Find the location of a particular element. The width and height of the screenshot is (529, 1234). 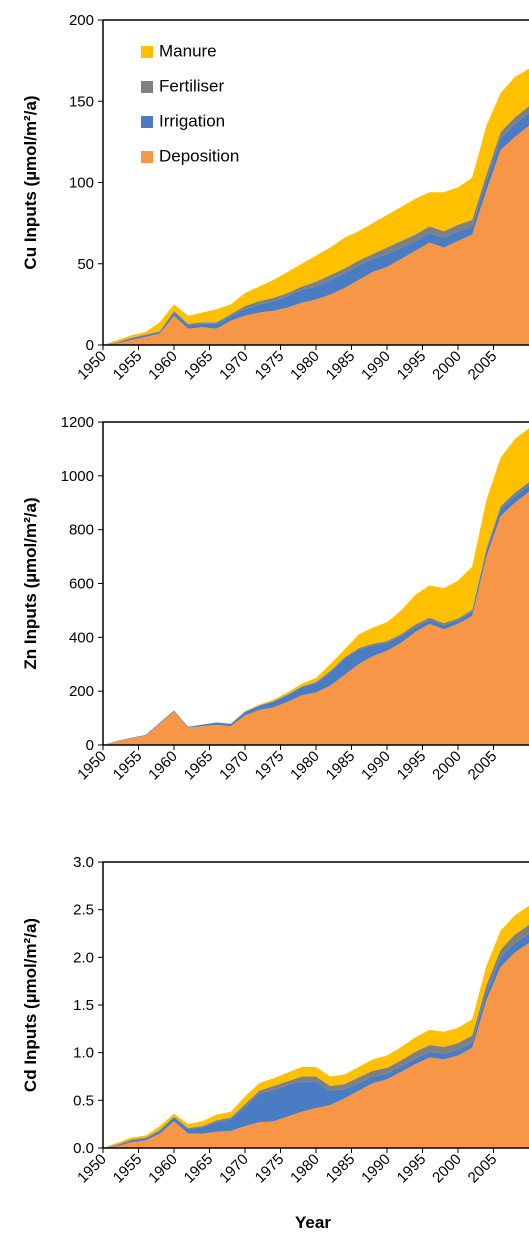

y-tick-label: 2.5 is located at coordinates (83, 910).